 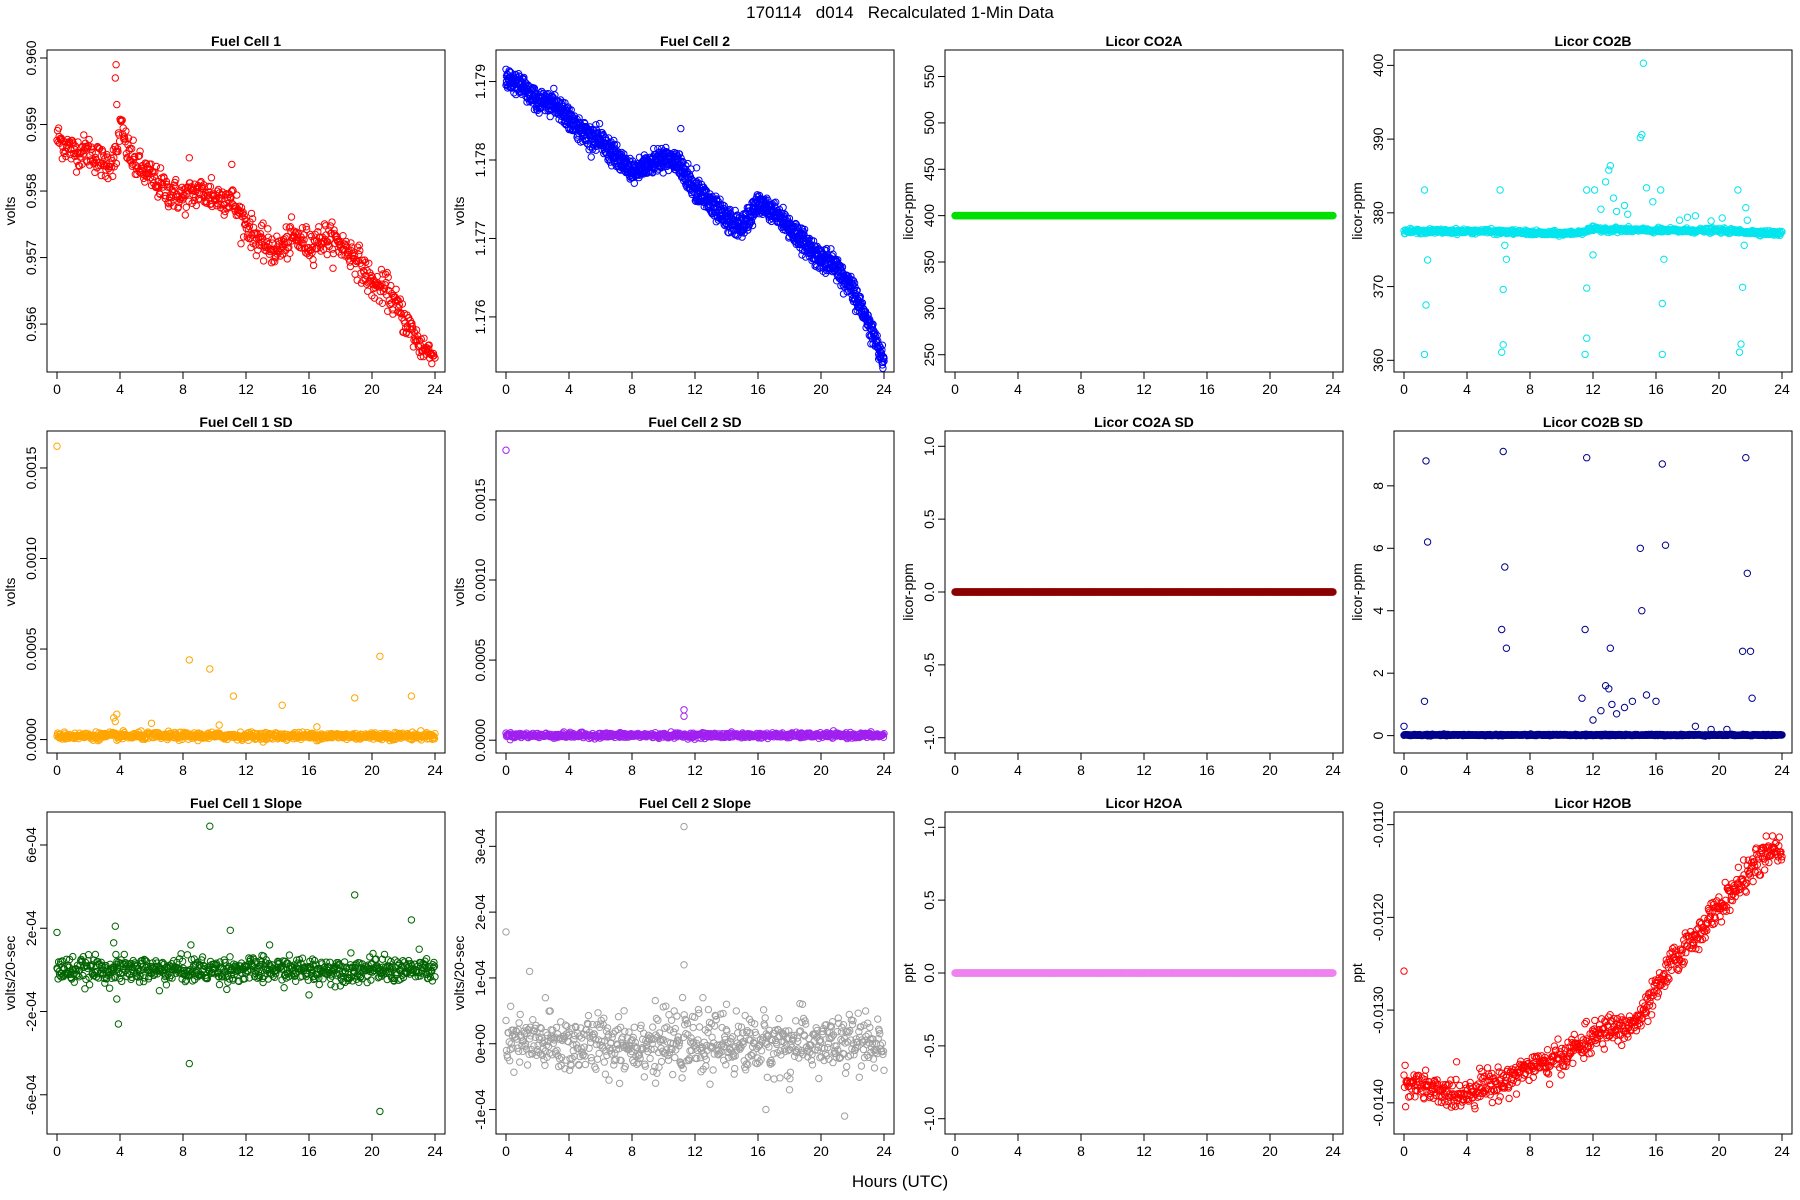 What do you see at coordinates (1378, 139) in the screenshot?
I see `y-tick-label: 390` at bounding box center [1378, 139].